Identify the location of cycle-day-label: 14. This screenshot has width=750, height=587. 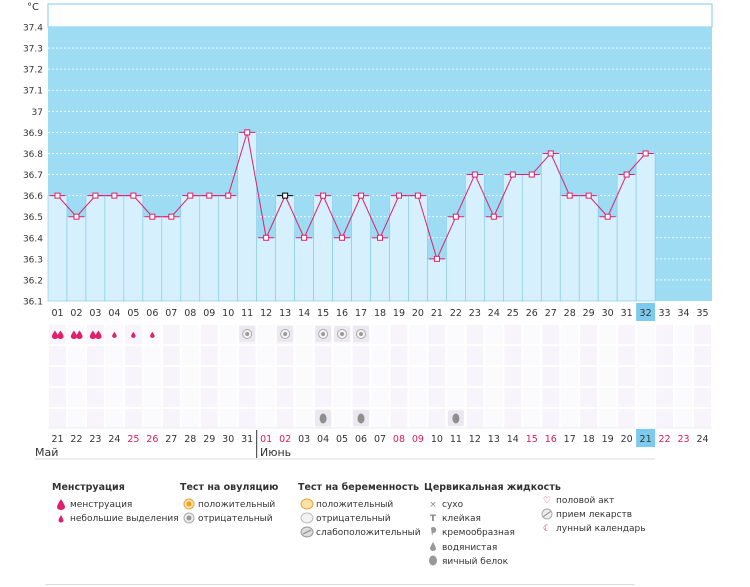
(304, 313).